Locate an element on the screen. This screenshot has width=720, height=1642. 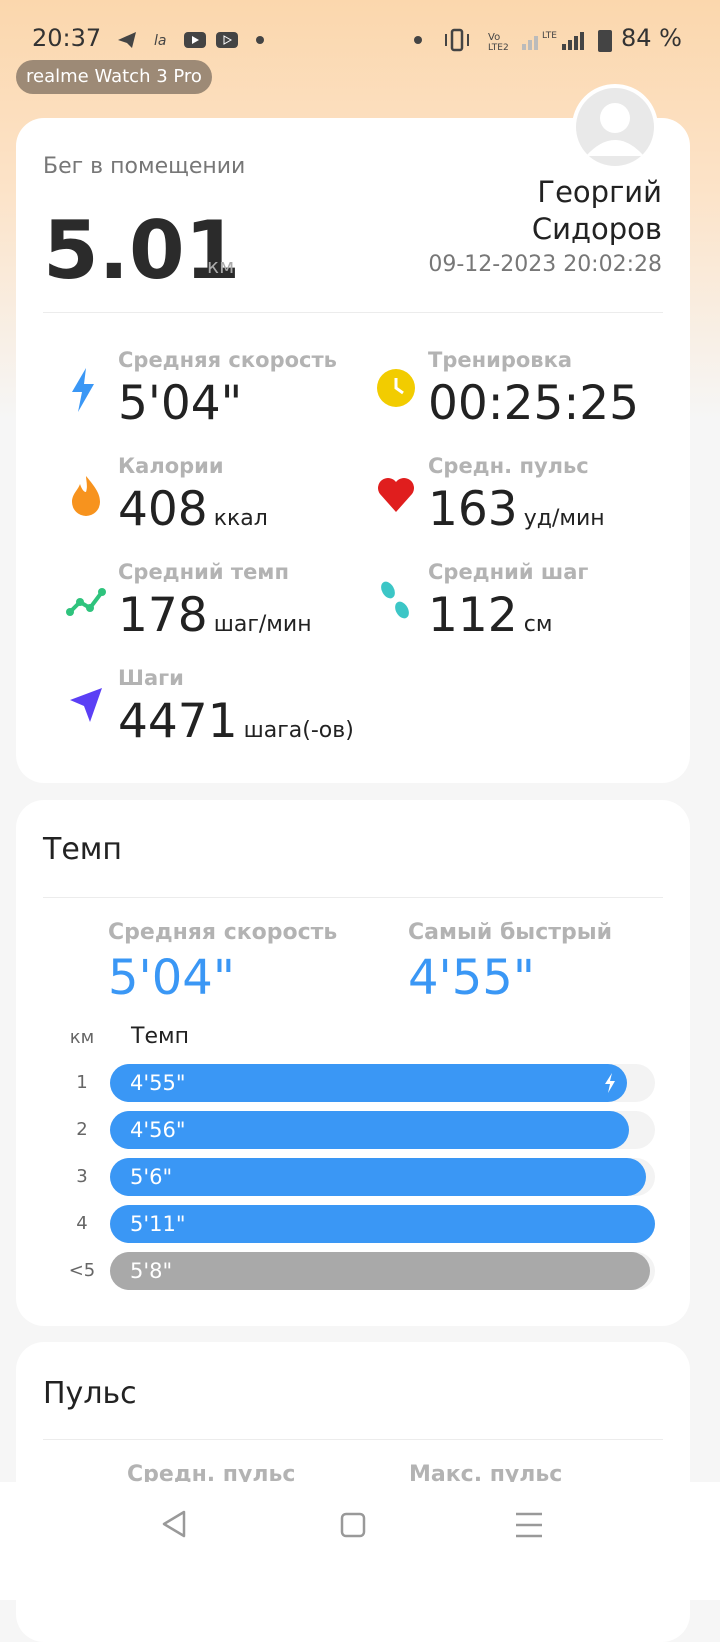
bar-track: 5'6" is located at coordinates (382, 1177).